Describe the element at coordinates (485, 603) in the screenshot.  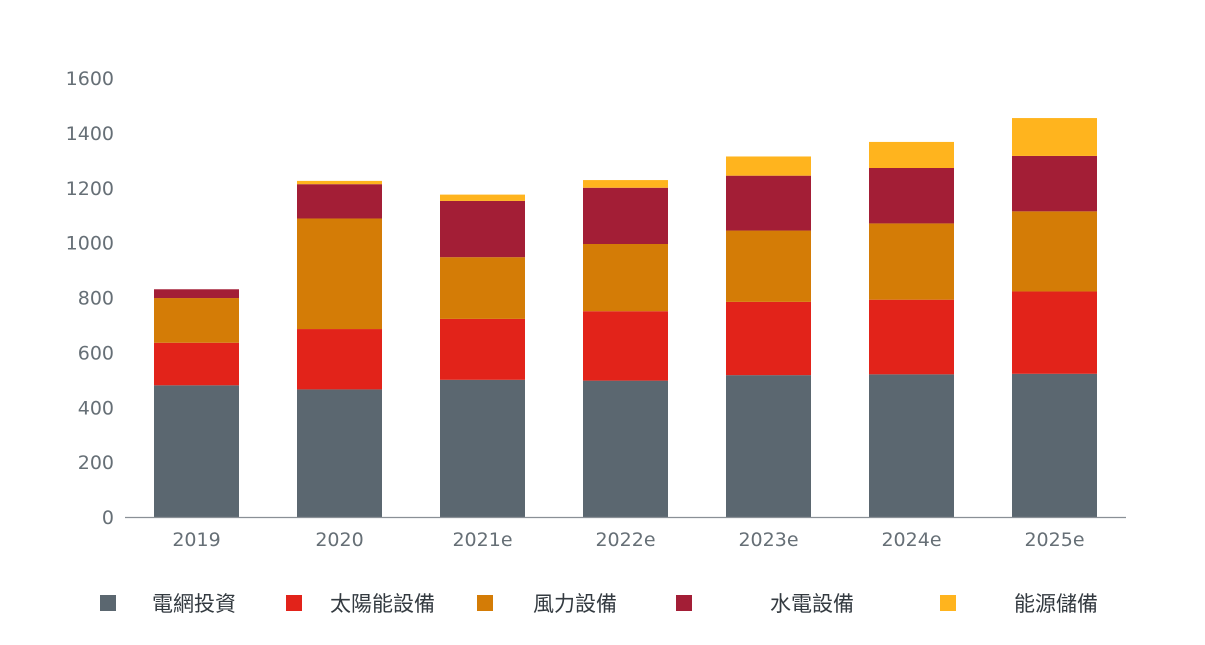
I see `legend-swatch-wind-equipment` at that location.